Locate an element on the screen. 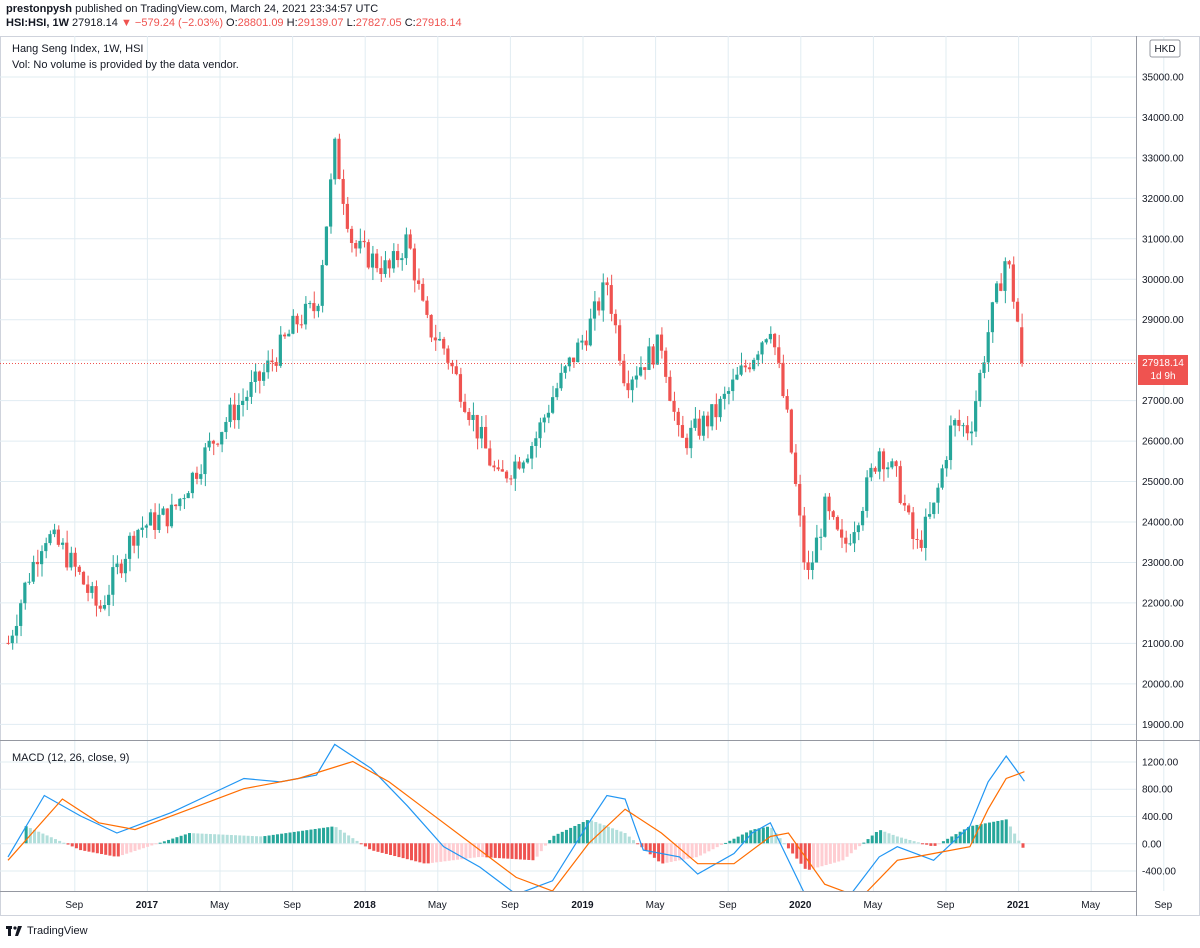 This screenshot has height=948, width=1200. tradingview-brand: TradingView is located at coordinates (57, 931).